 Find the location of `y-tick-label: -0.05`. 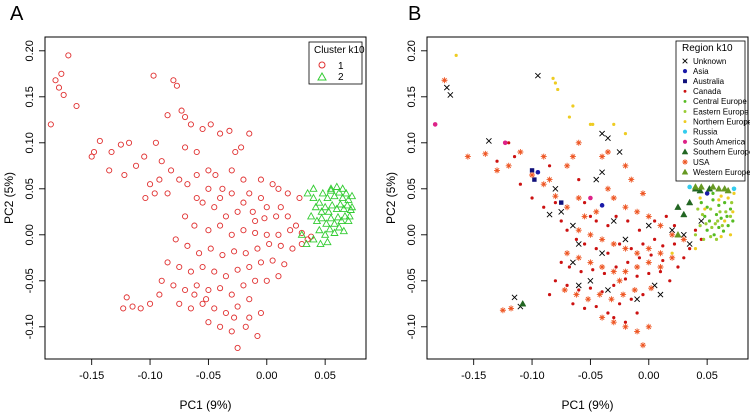

y-tick-label: -0.05 is located at coordinates (412, 280).